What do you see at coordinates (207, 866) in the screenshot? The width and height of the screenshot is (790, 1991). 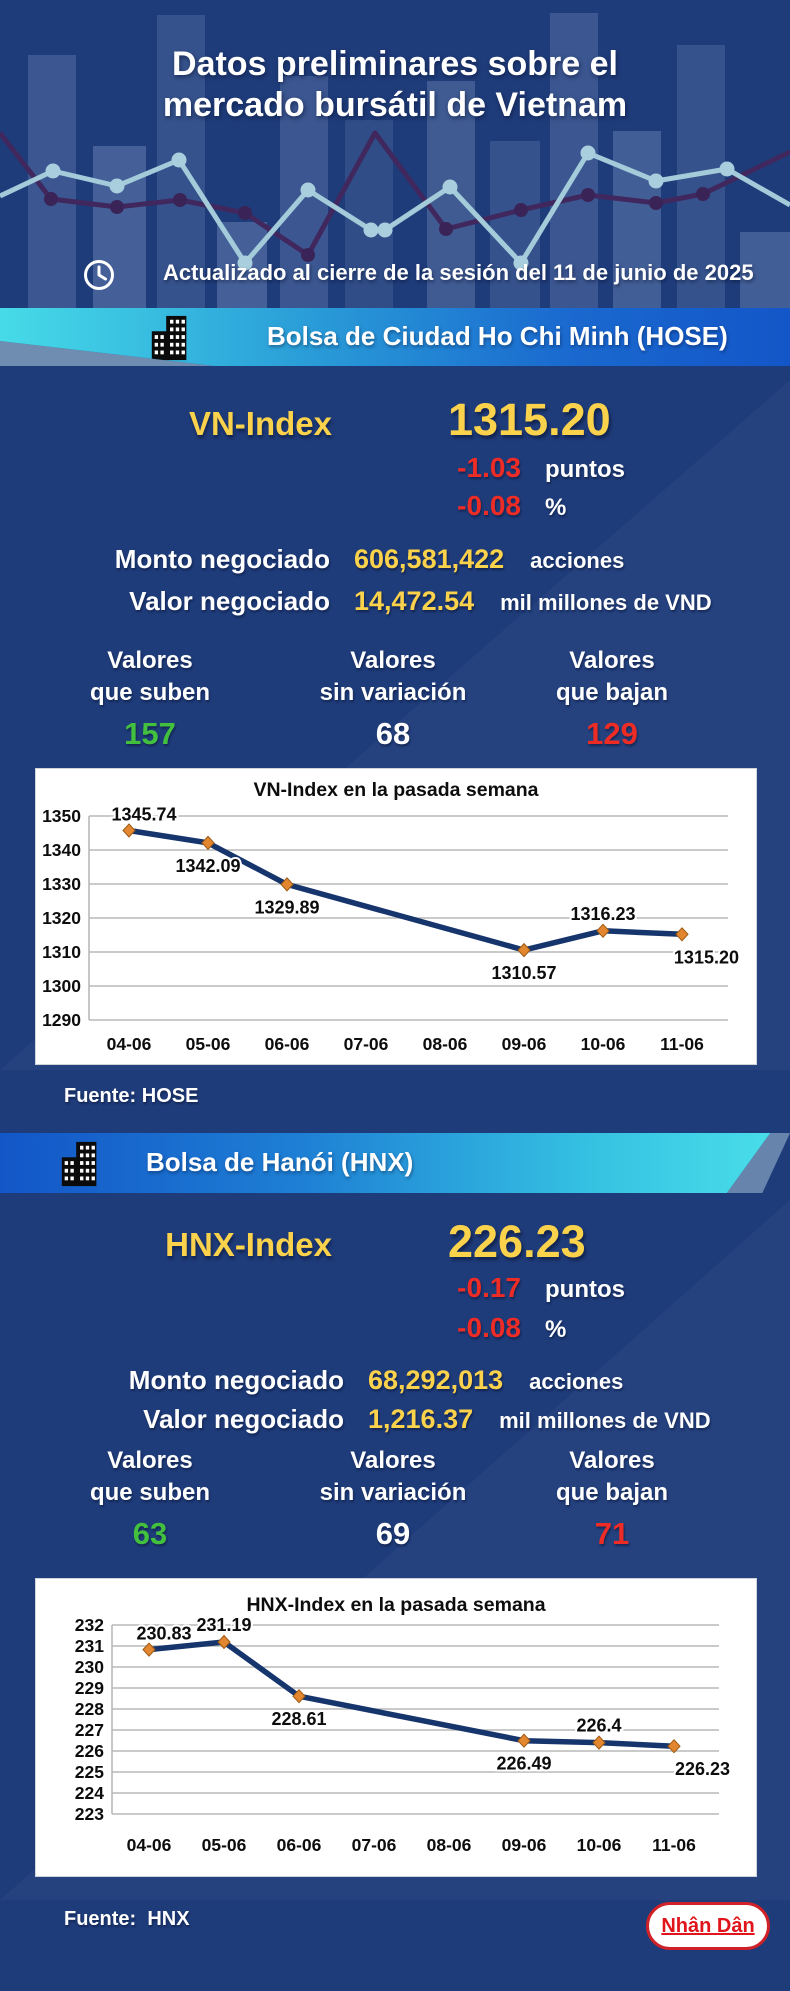 I see `svg-text: 1342.09` at bounding box center [207, 866].